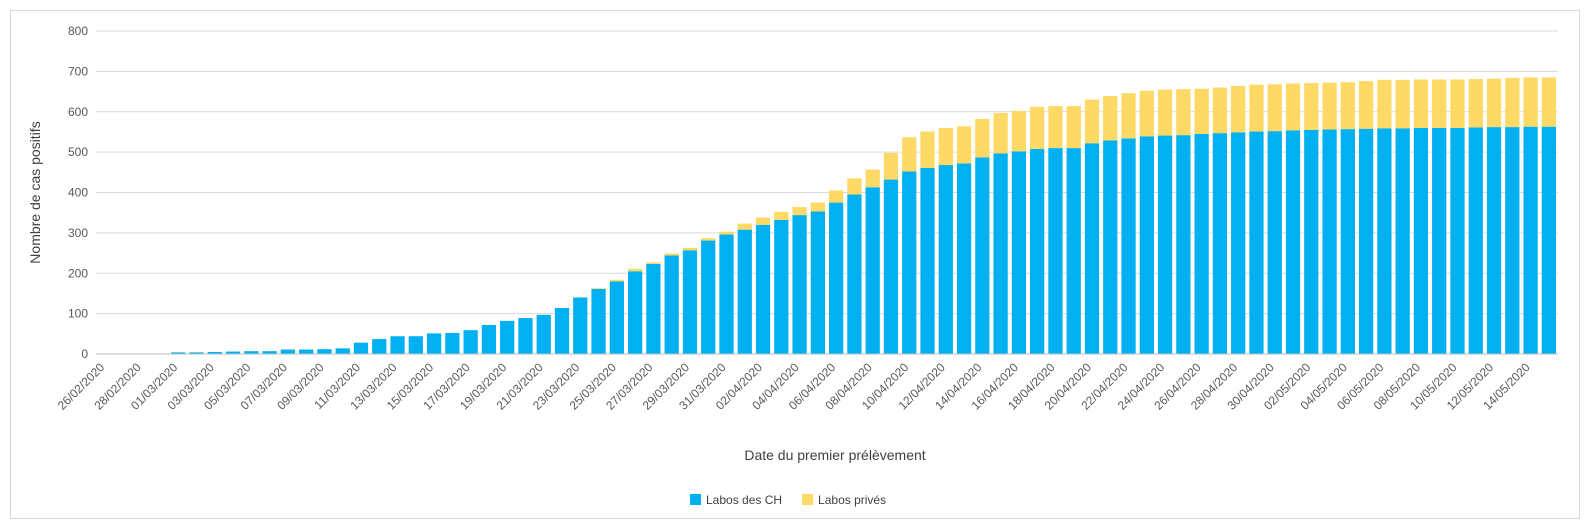  I want to click on y-tick-label: 700, so click(78, 71).